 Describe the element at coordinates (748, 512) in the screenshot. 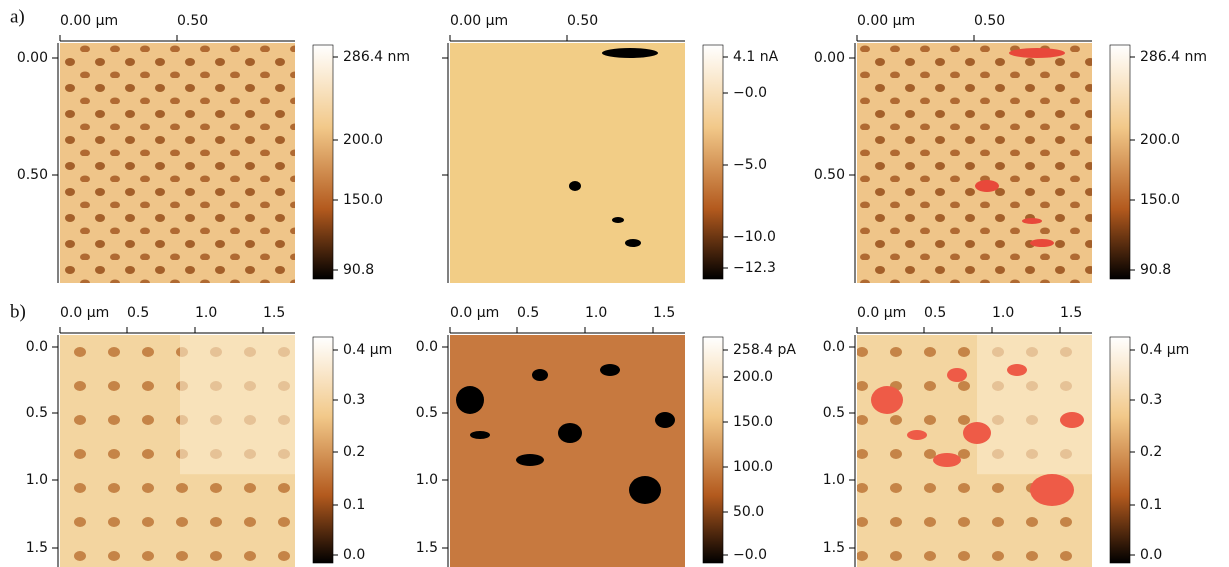

I see `colorbar-label: 50.0` at that location.